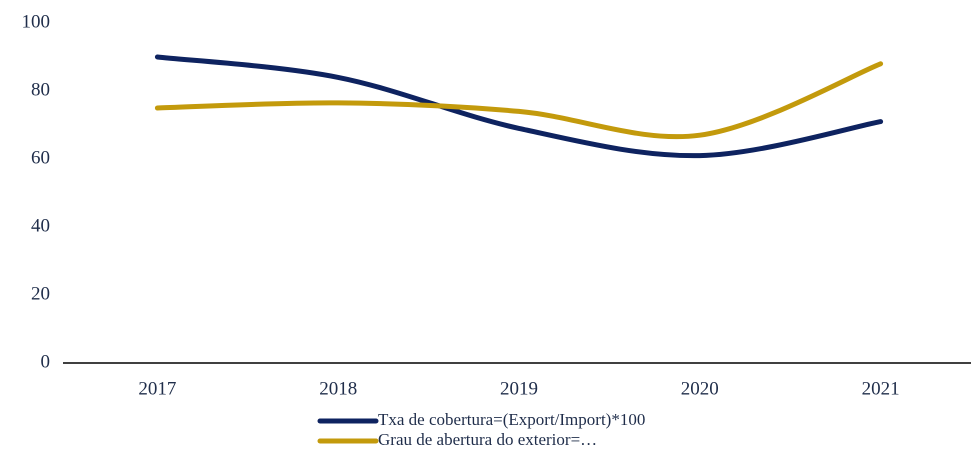  Describe the element at coordinates (519, 100) in the screenshot. I see `series-line` at that location.